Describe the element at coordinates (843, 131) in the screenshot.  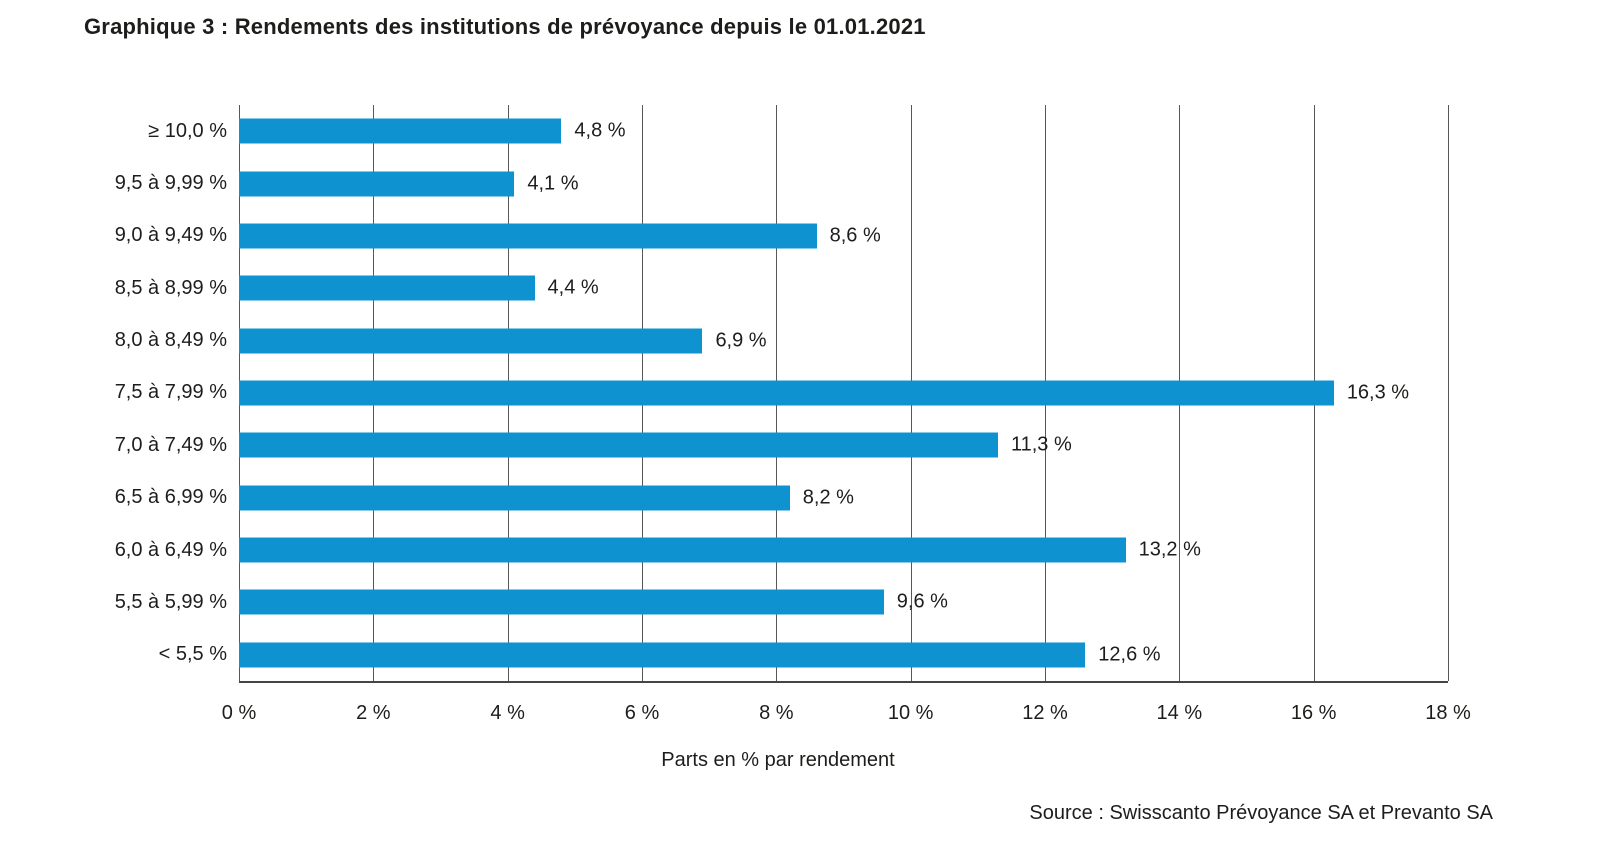
I see `bar-row: 4,8 %` at that location.